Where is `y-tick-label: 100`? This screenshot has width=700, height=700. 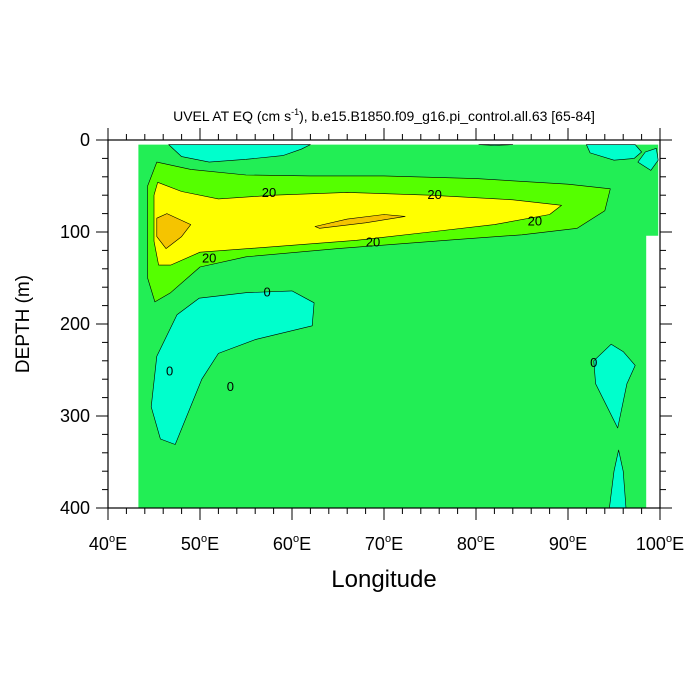
y-tick-label: 100 is located at coordinates (75, 232).